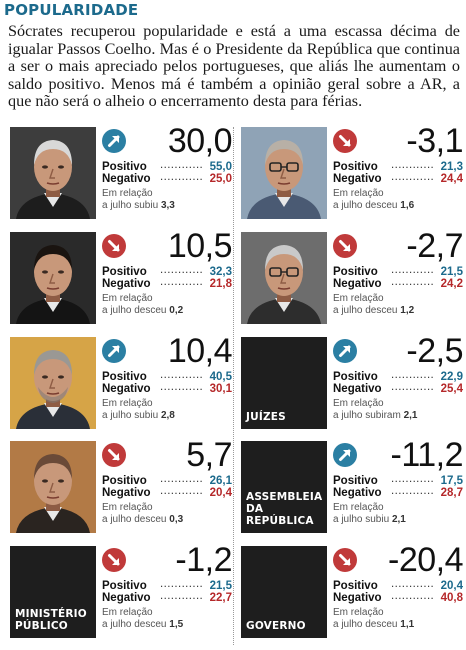 The width and height of the screenshot is (466, 650). I want to click on score-value: -2,5, so click(434, 351).